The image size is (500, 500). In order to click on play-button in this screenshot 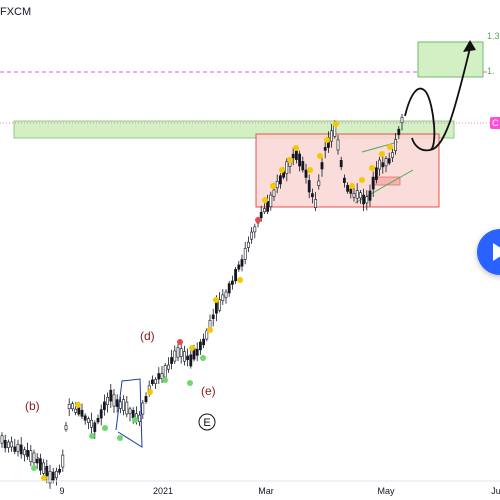, I will do `click(488, 252)`.